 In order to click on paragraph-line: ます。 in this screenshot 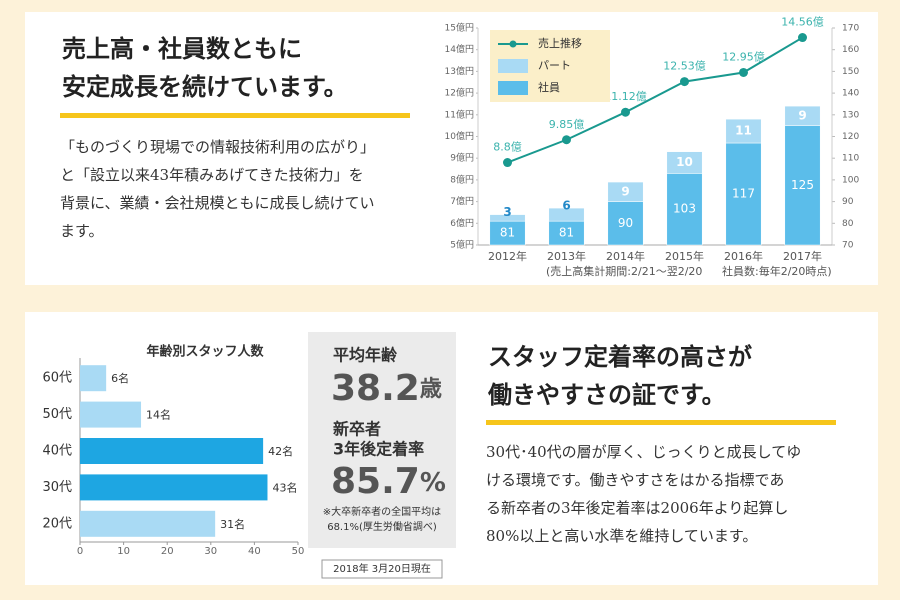, I will do `click(82, 231)`.